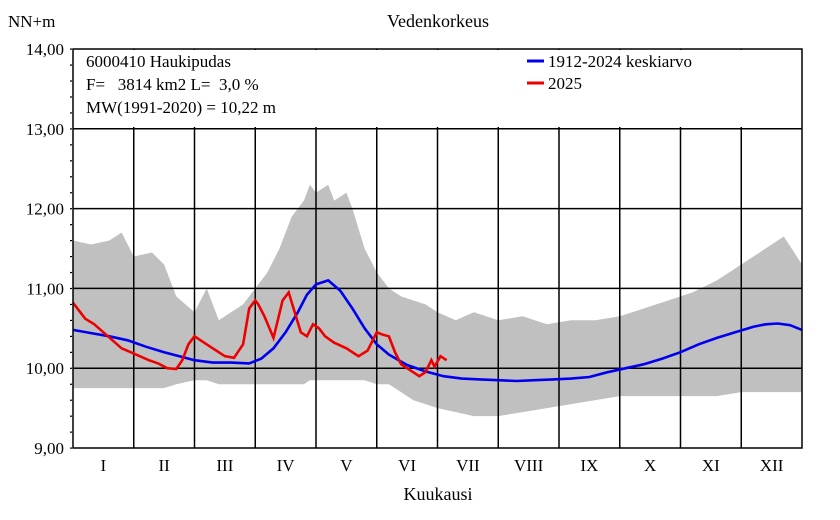 The width and height of the screenshot is (840, 520). Describe the element at coordinates (164, 465) in the screenshot. I see `x-tick-label: II` at that location.